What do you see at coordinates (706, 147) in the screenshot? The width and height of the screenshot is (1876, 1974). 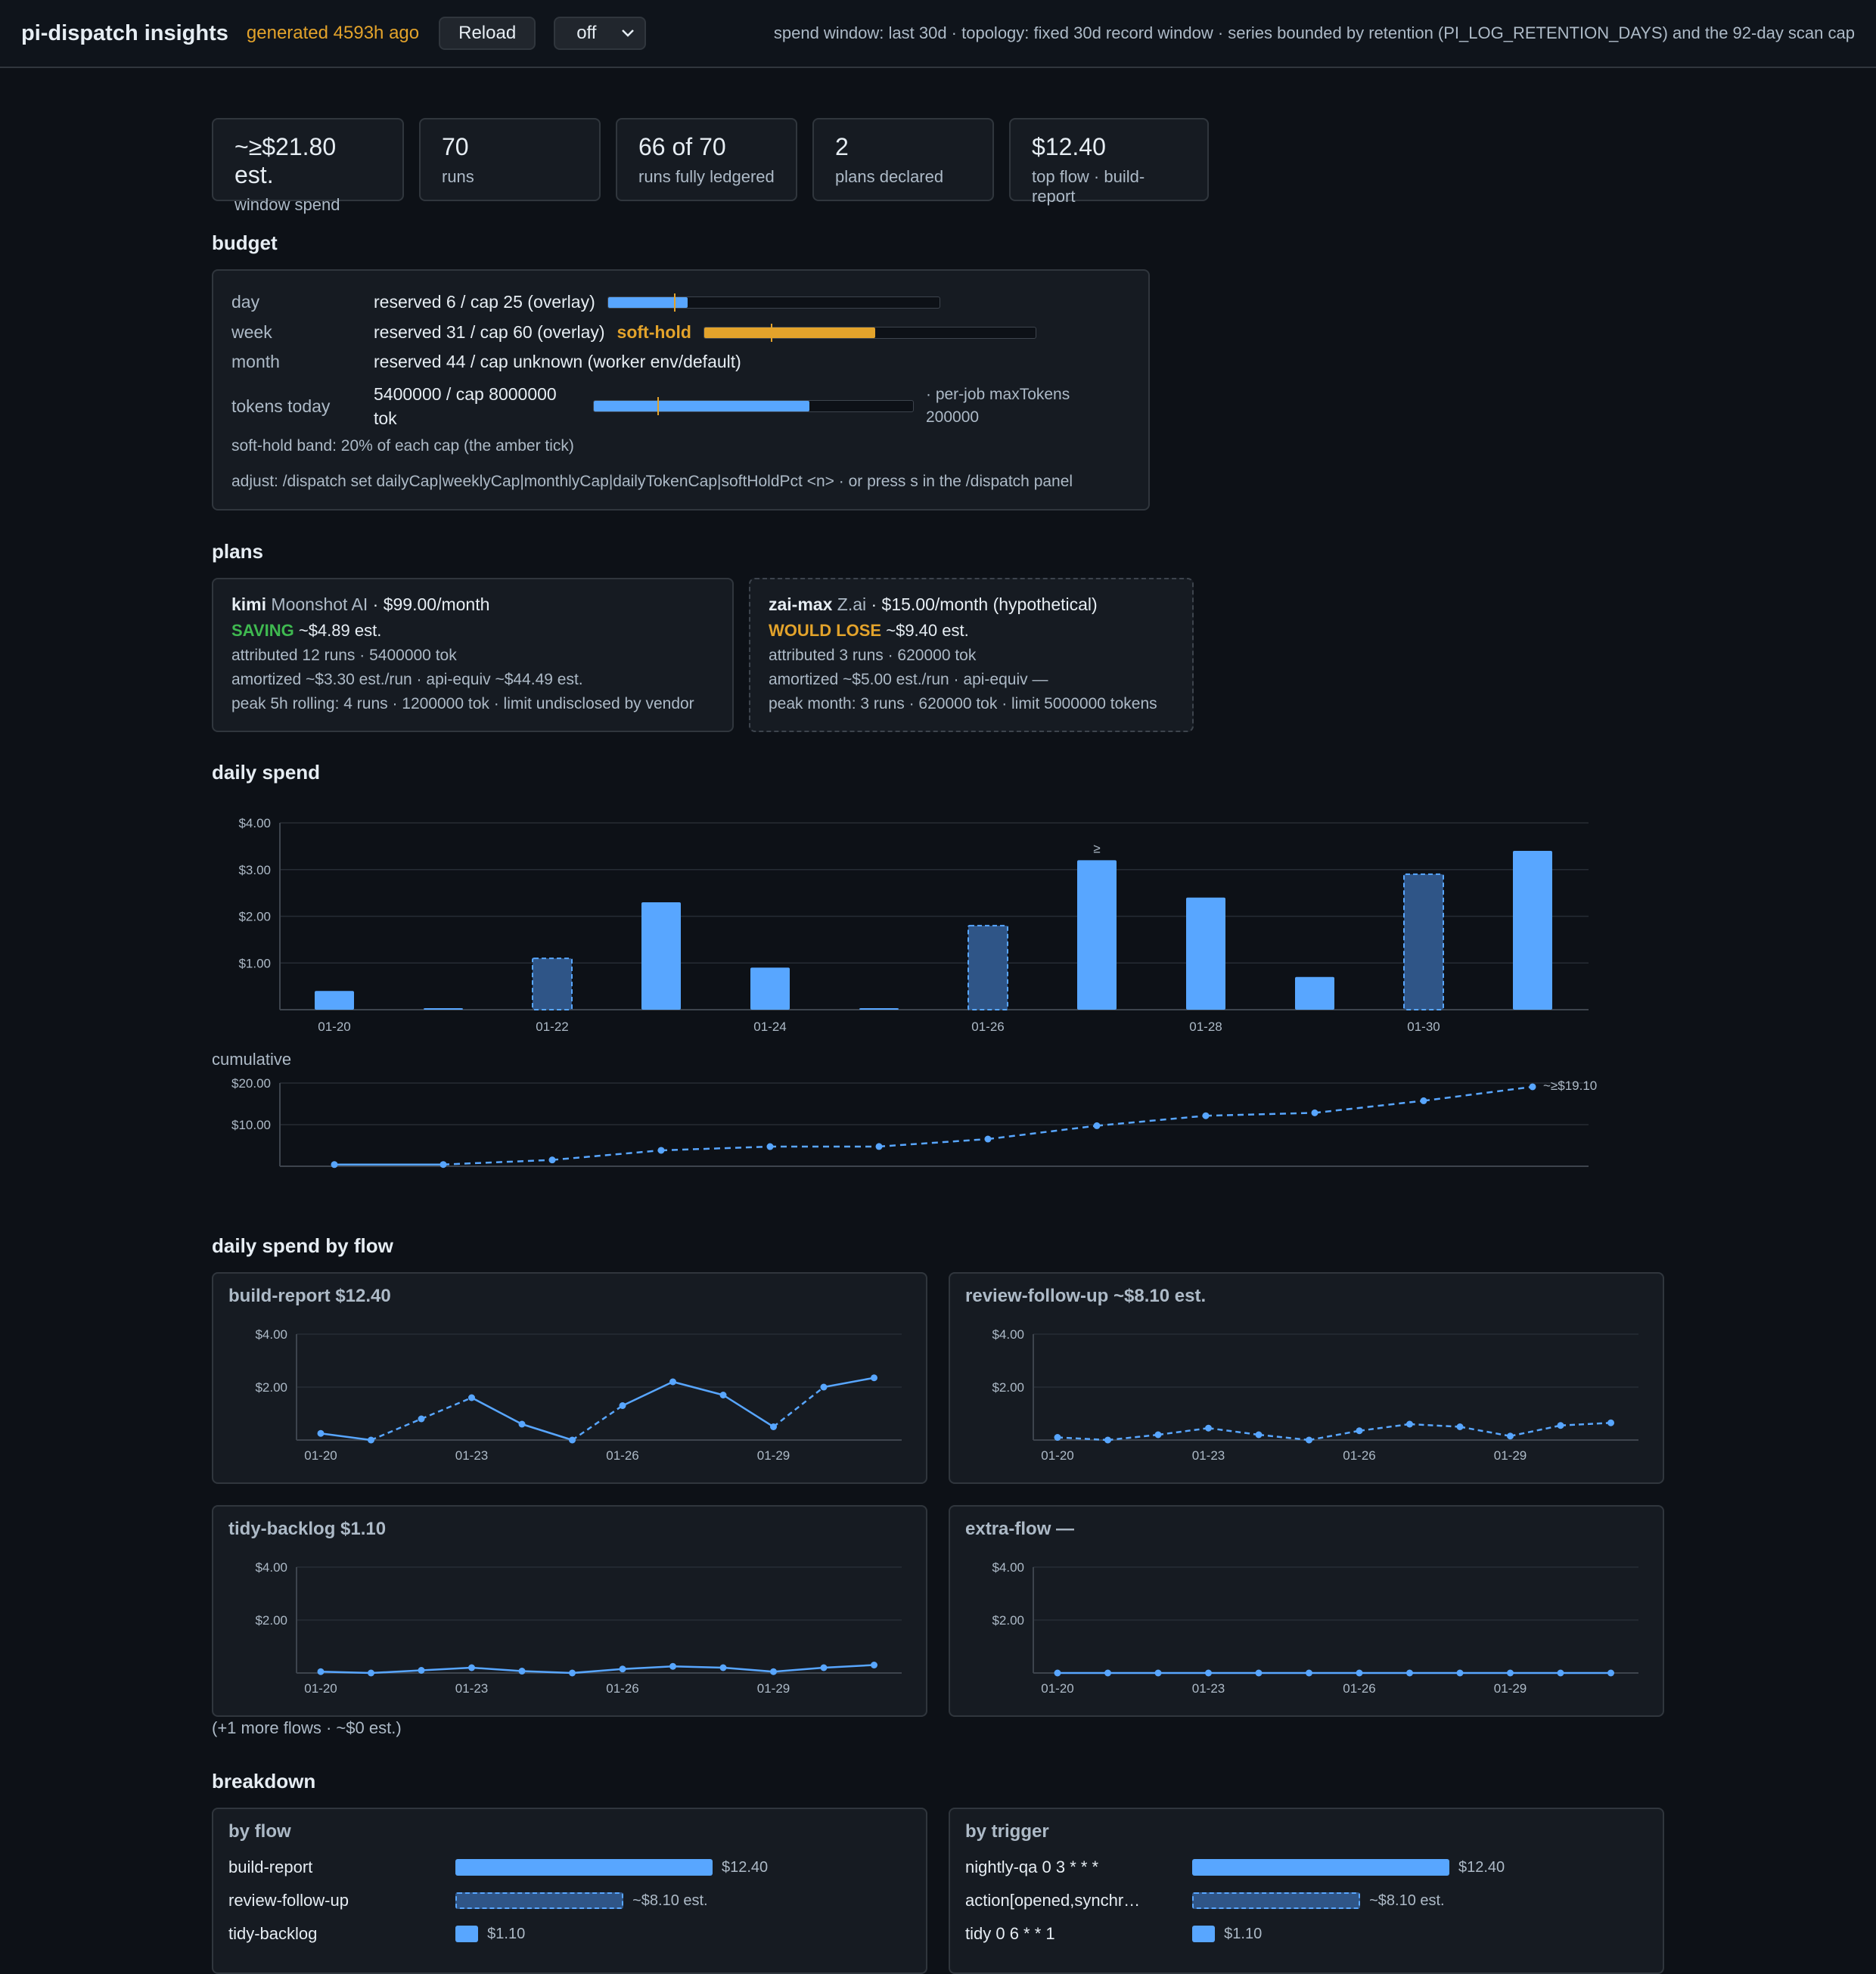 I see `stat-value: 66 of 70` at bounding box center [706, 147].